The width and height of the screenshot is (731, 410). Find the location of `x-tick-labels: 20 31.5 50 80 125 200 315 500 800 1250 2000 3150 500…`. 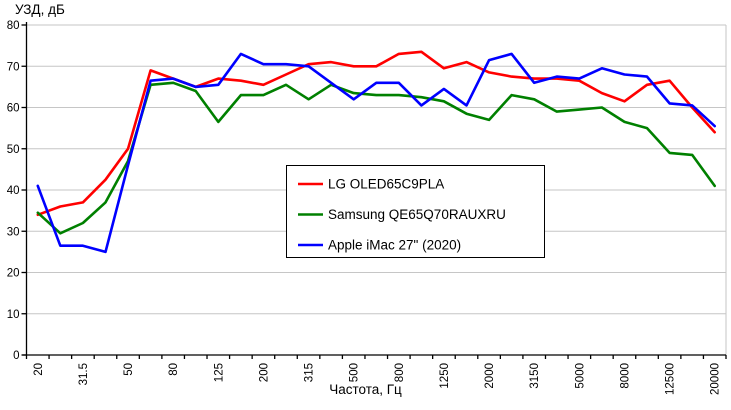

x-tick-labels: 20 31.5 50 80 125 200 315 500 800 1250 2000 3150 500… is located at coordinates (377, 379).